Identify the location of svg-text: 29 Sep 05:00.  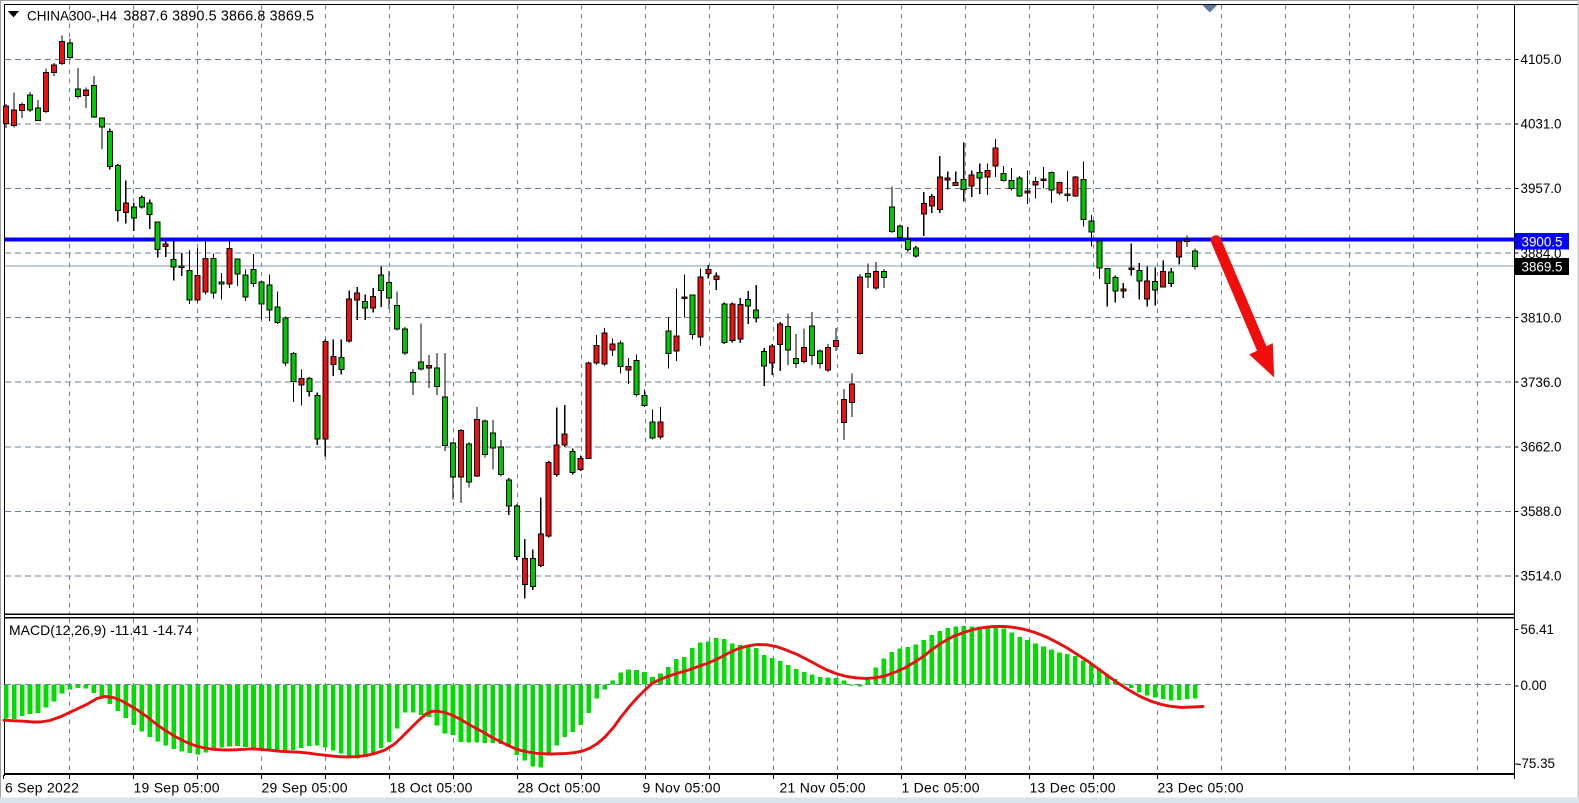
(305, 788).